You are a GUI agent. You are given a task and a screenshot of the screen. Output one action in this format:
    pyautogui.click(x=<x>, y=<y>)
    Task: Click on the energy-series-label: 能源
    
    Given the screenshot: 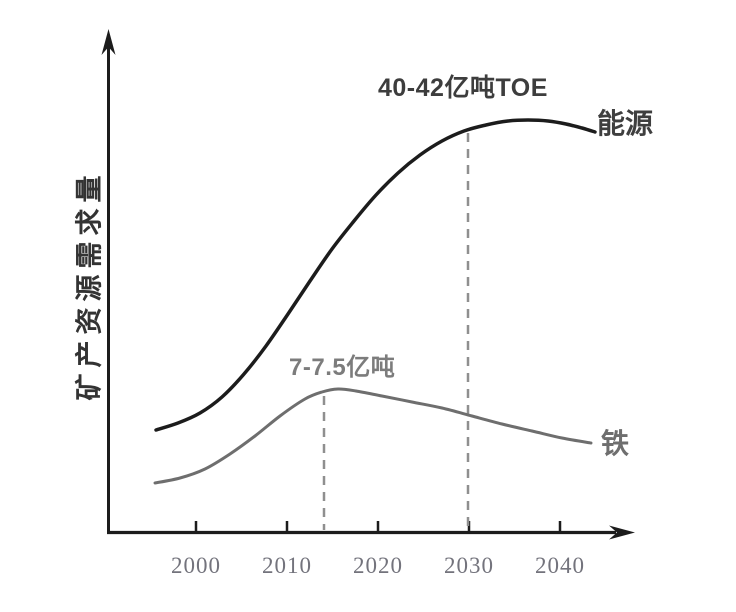 What is the action you would take?
    pyautogui.click(x=625, y=123)
    